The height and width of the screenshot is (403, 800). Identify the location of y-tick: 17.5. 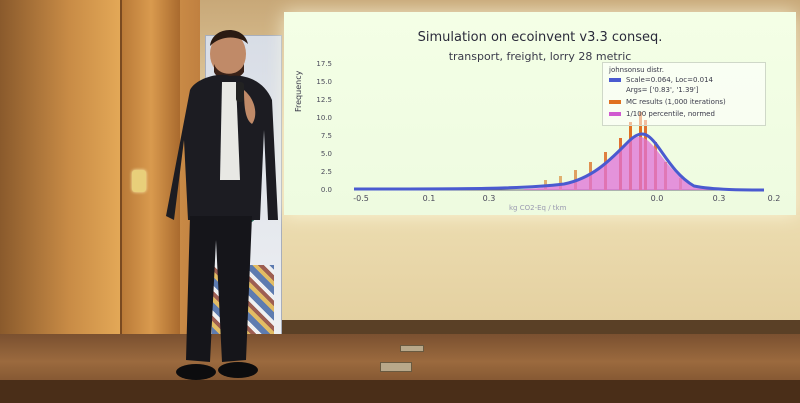
(324, 64).